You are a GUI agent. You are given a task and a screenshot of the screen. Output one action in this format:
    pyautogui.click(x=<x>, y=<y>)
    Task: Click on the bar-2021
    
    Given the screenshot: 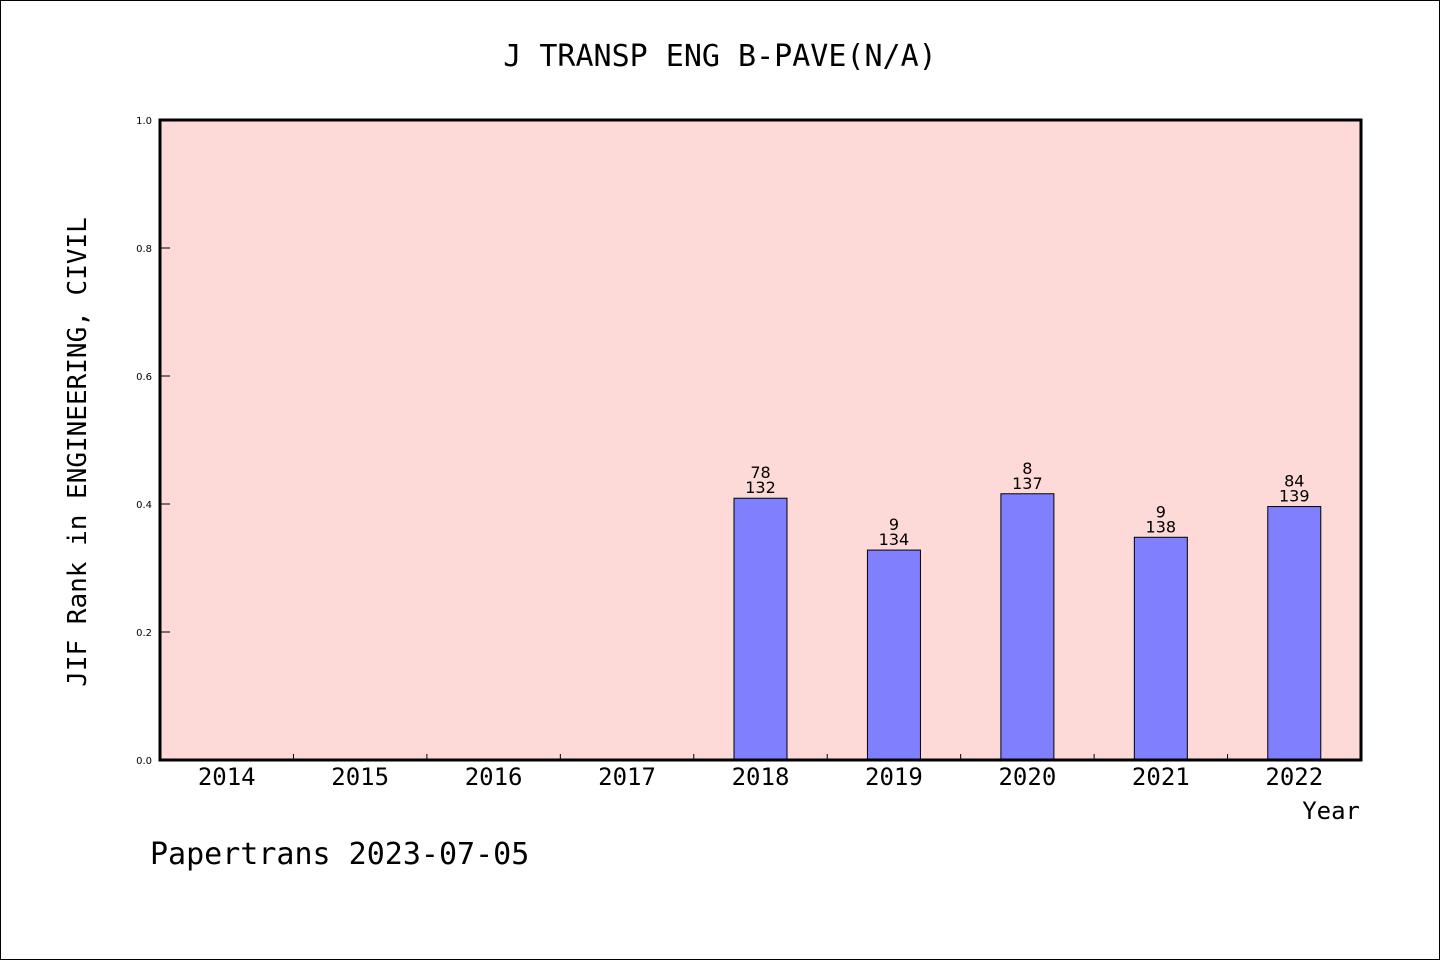 What is the action you would take?
    pyautogui.click(x=1160, y=648)
    